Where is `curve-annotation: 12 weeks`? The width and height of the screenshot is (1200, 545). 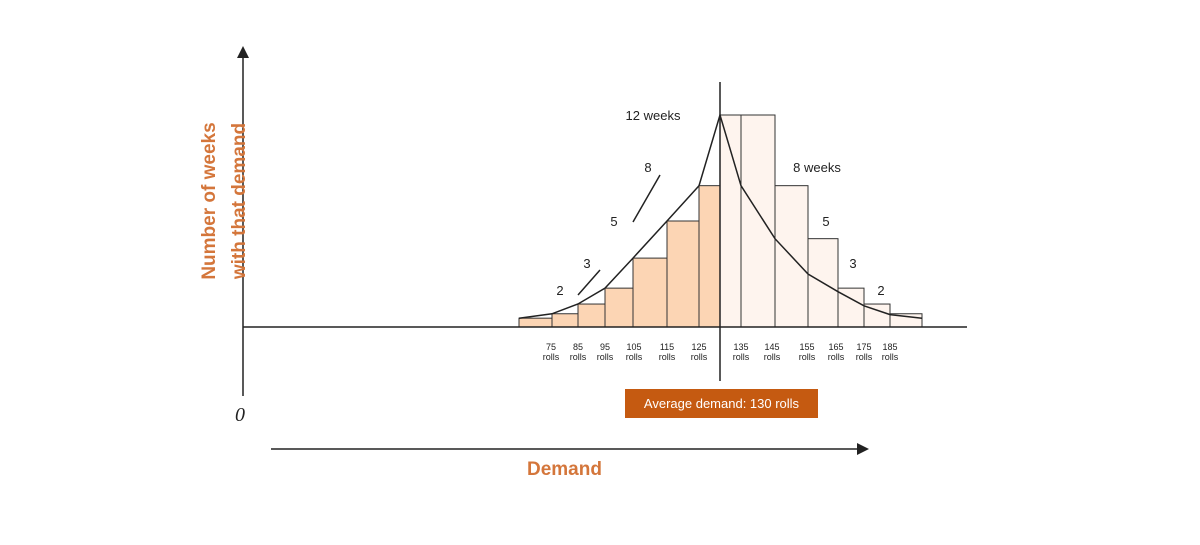 curve-annotation: 12 weeks is located at coordinates (653, 115).